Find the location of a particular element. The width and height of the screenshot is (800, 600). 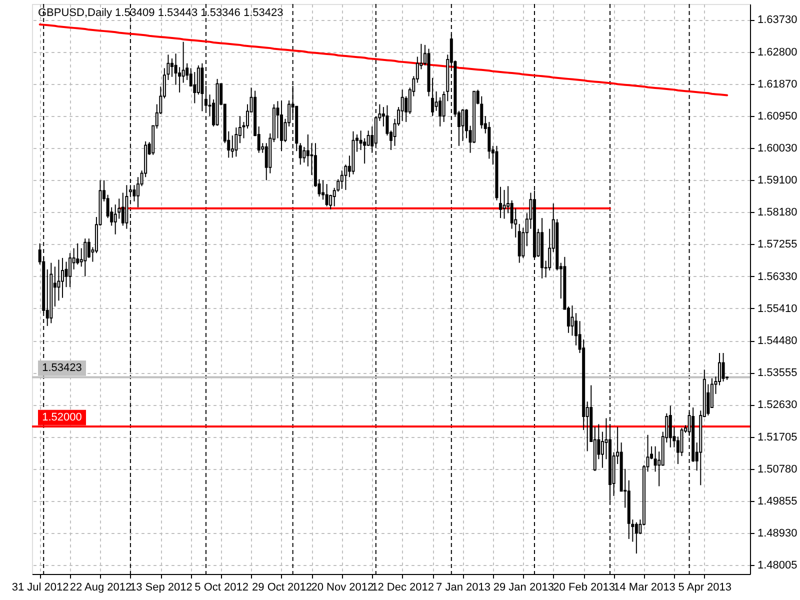

y-tick-label: 1.50780 is located at coordinates (778, 469).